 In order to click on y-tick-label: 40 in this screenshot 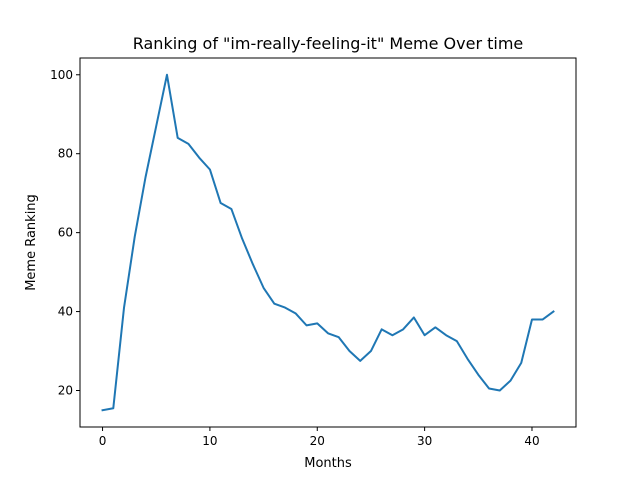, I will do `click(65, 312)`.